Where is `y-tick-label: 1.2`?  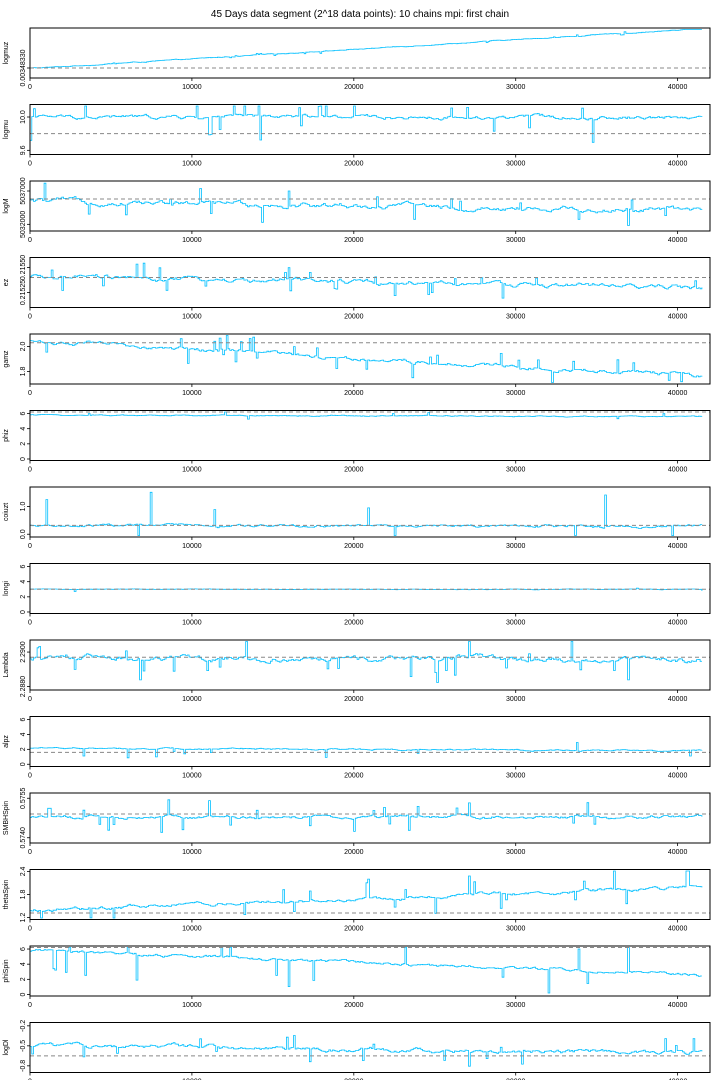 y-tick-label: 1.2 is located at coordinates (23, 918).